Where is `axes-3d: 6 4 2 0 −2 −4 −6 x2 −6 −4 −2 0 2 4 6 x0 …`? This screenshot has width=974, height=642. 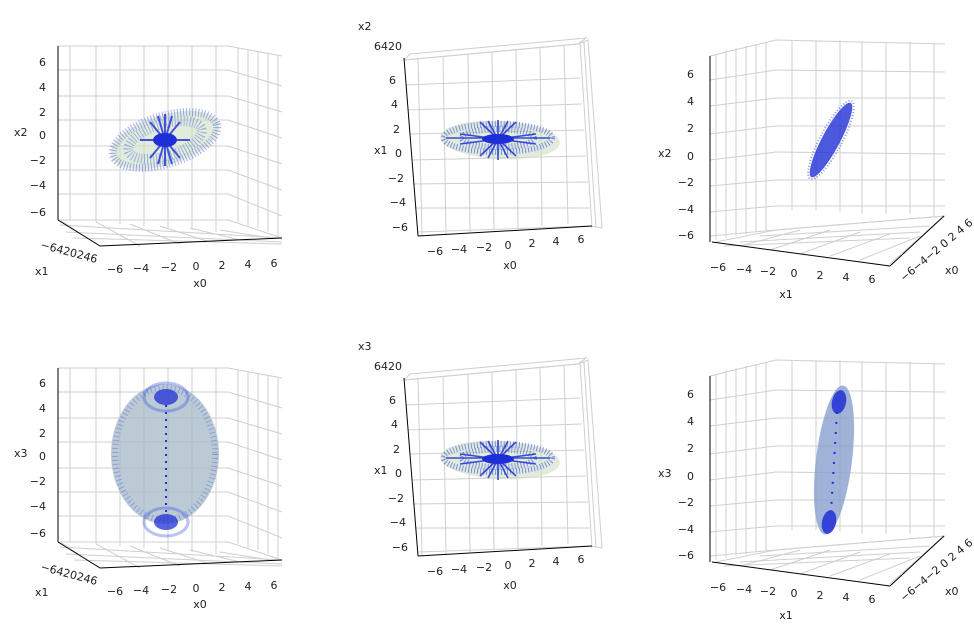 axes-3d: 6 4 2 0 −2 −4 −6 x2 −6 −4 −2 0 2 4 6 x0 … is located at coordinates (148, 167).